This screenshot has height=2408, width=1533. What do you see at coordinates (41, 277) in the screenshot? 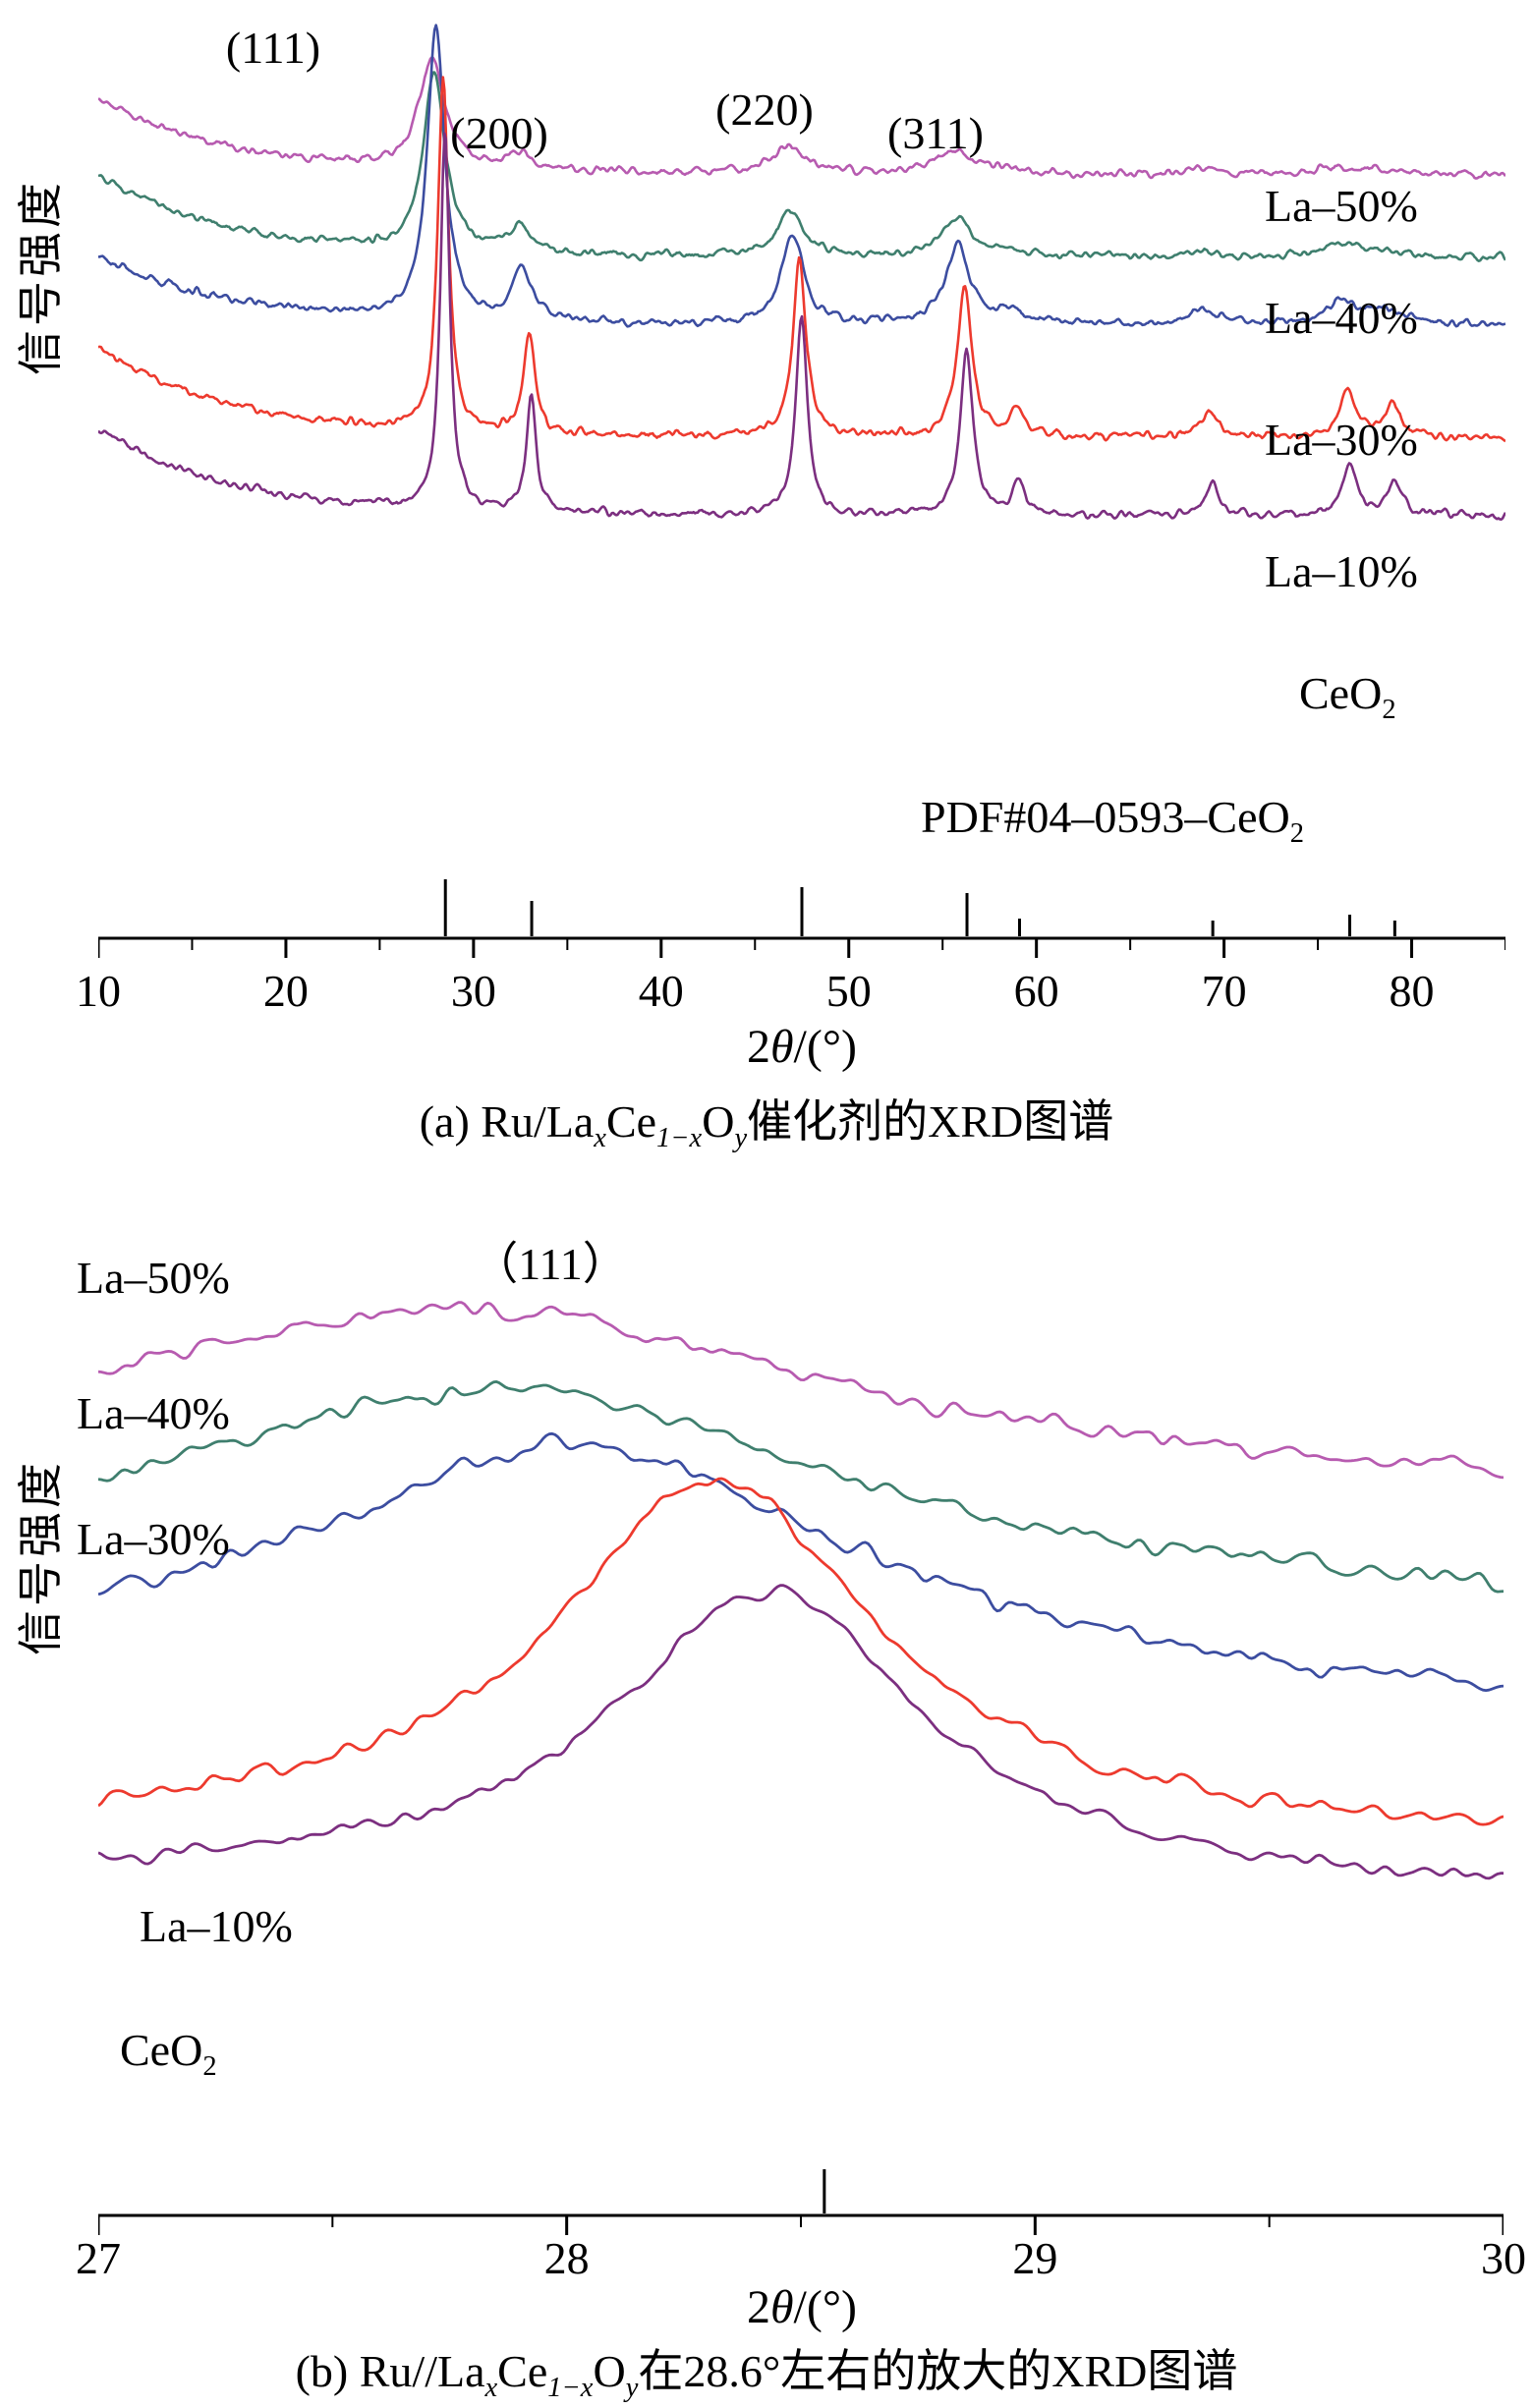
I see `y-axis-label-a: 信号强度` at bounding box center [41, 277].